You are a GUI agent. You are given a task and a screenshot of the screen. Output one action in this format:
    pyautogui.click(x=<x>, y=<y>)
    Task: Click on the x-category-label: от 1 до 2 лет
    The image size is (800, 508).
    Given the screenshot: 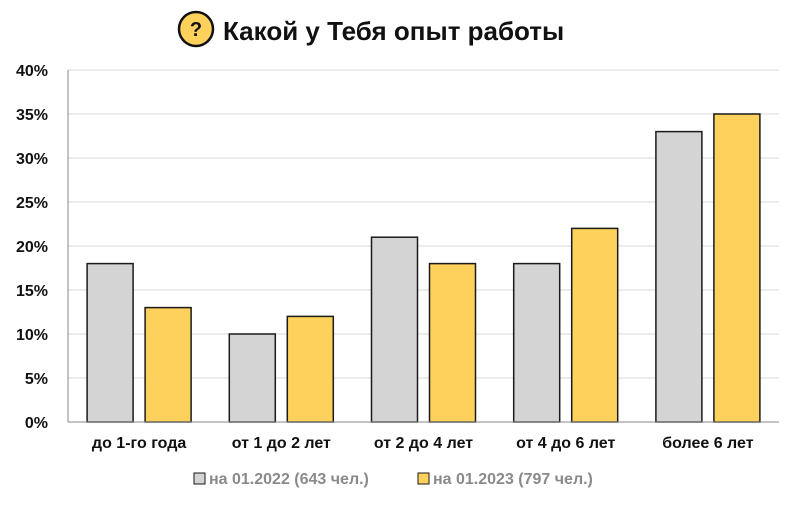 What is the action you would take?
    pyautogui.click(x=281, y=443)
    